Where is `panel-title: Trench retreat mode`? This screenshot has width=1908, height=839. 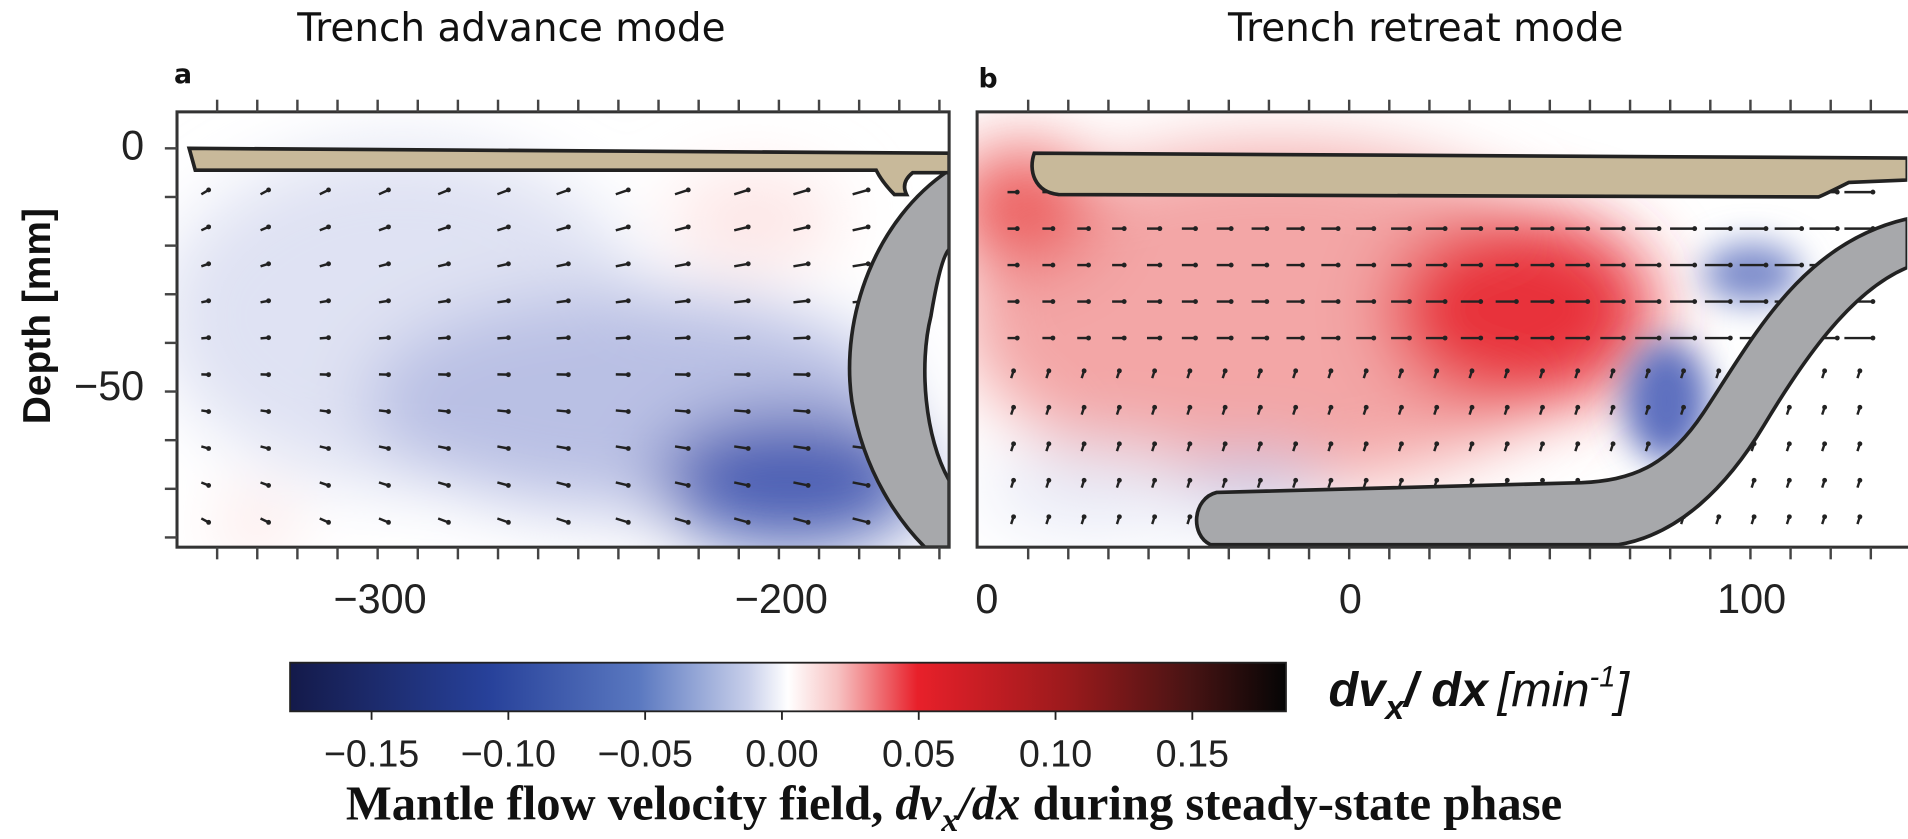 panel-title: Trench retreat mode is located at coordinates (1425, 28).